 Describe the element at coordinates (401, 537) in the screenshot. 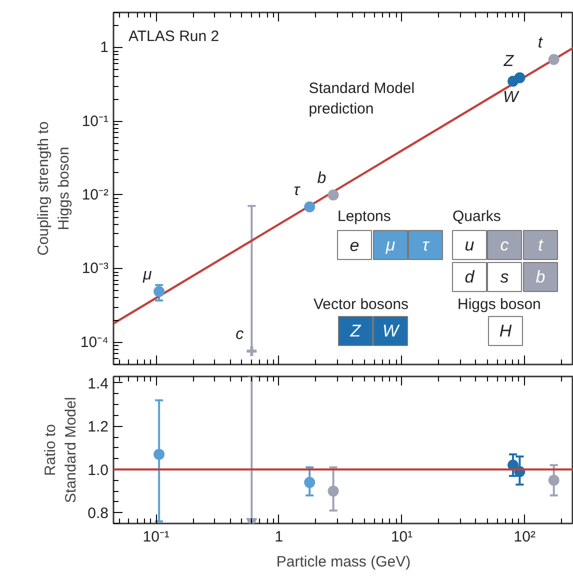

I see `x-tick-label: 10¹` at that location.